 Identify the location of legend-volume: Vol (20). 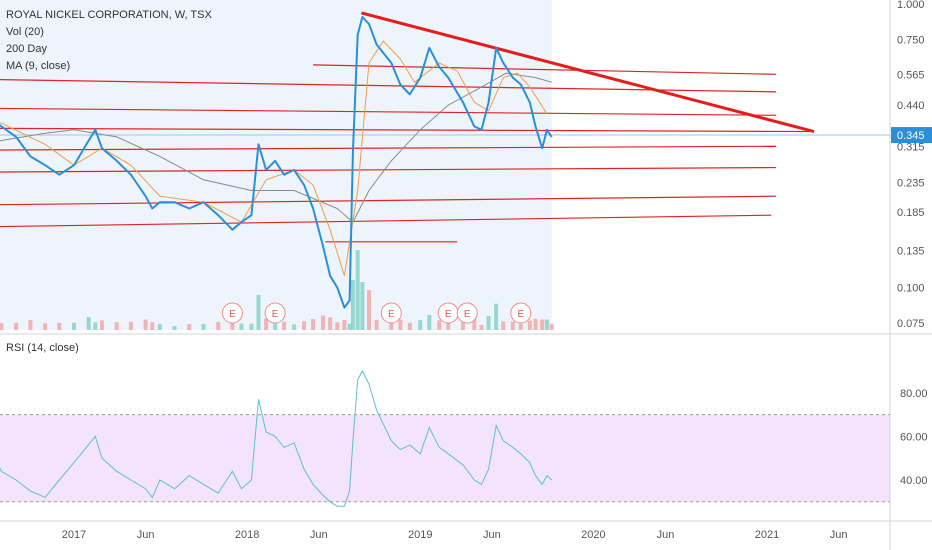
(25, 32).